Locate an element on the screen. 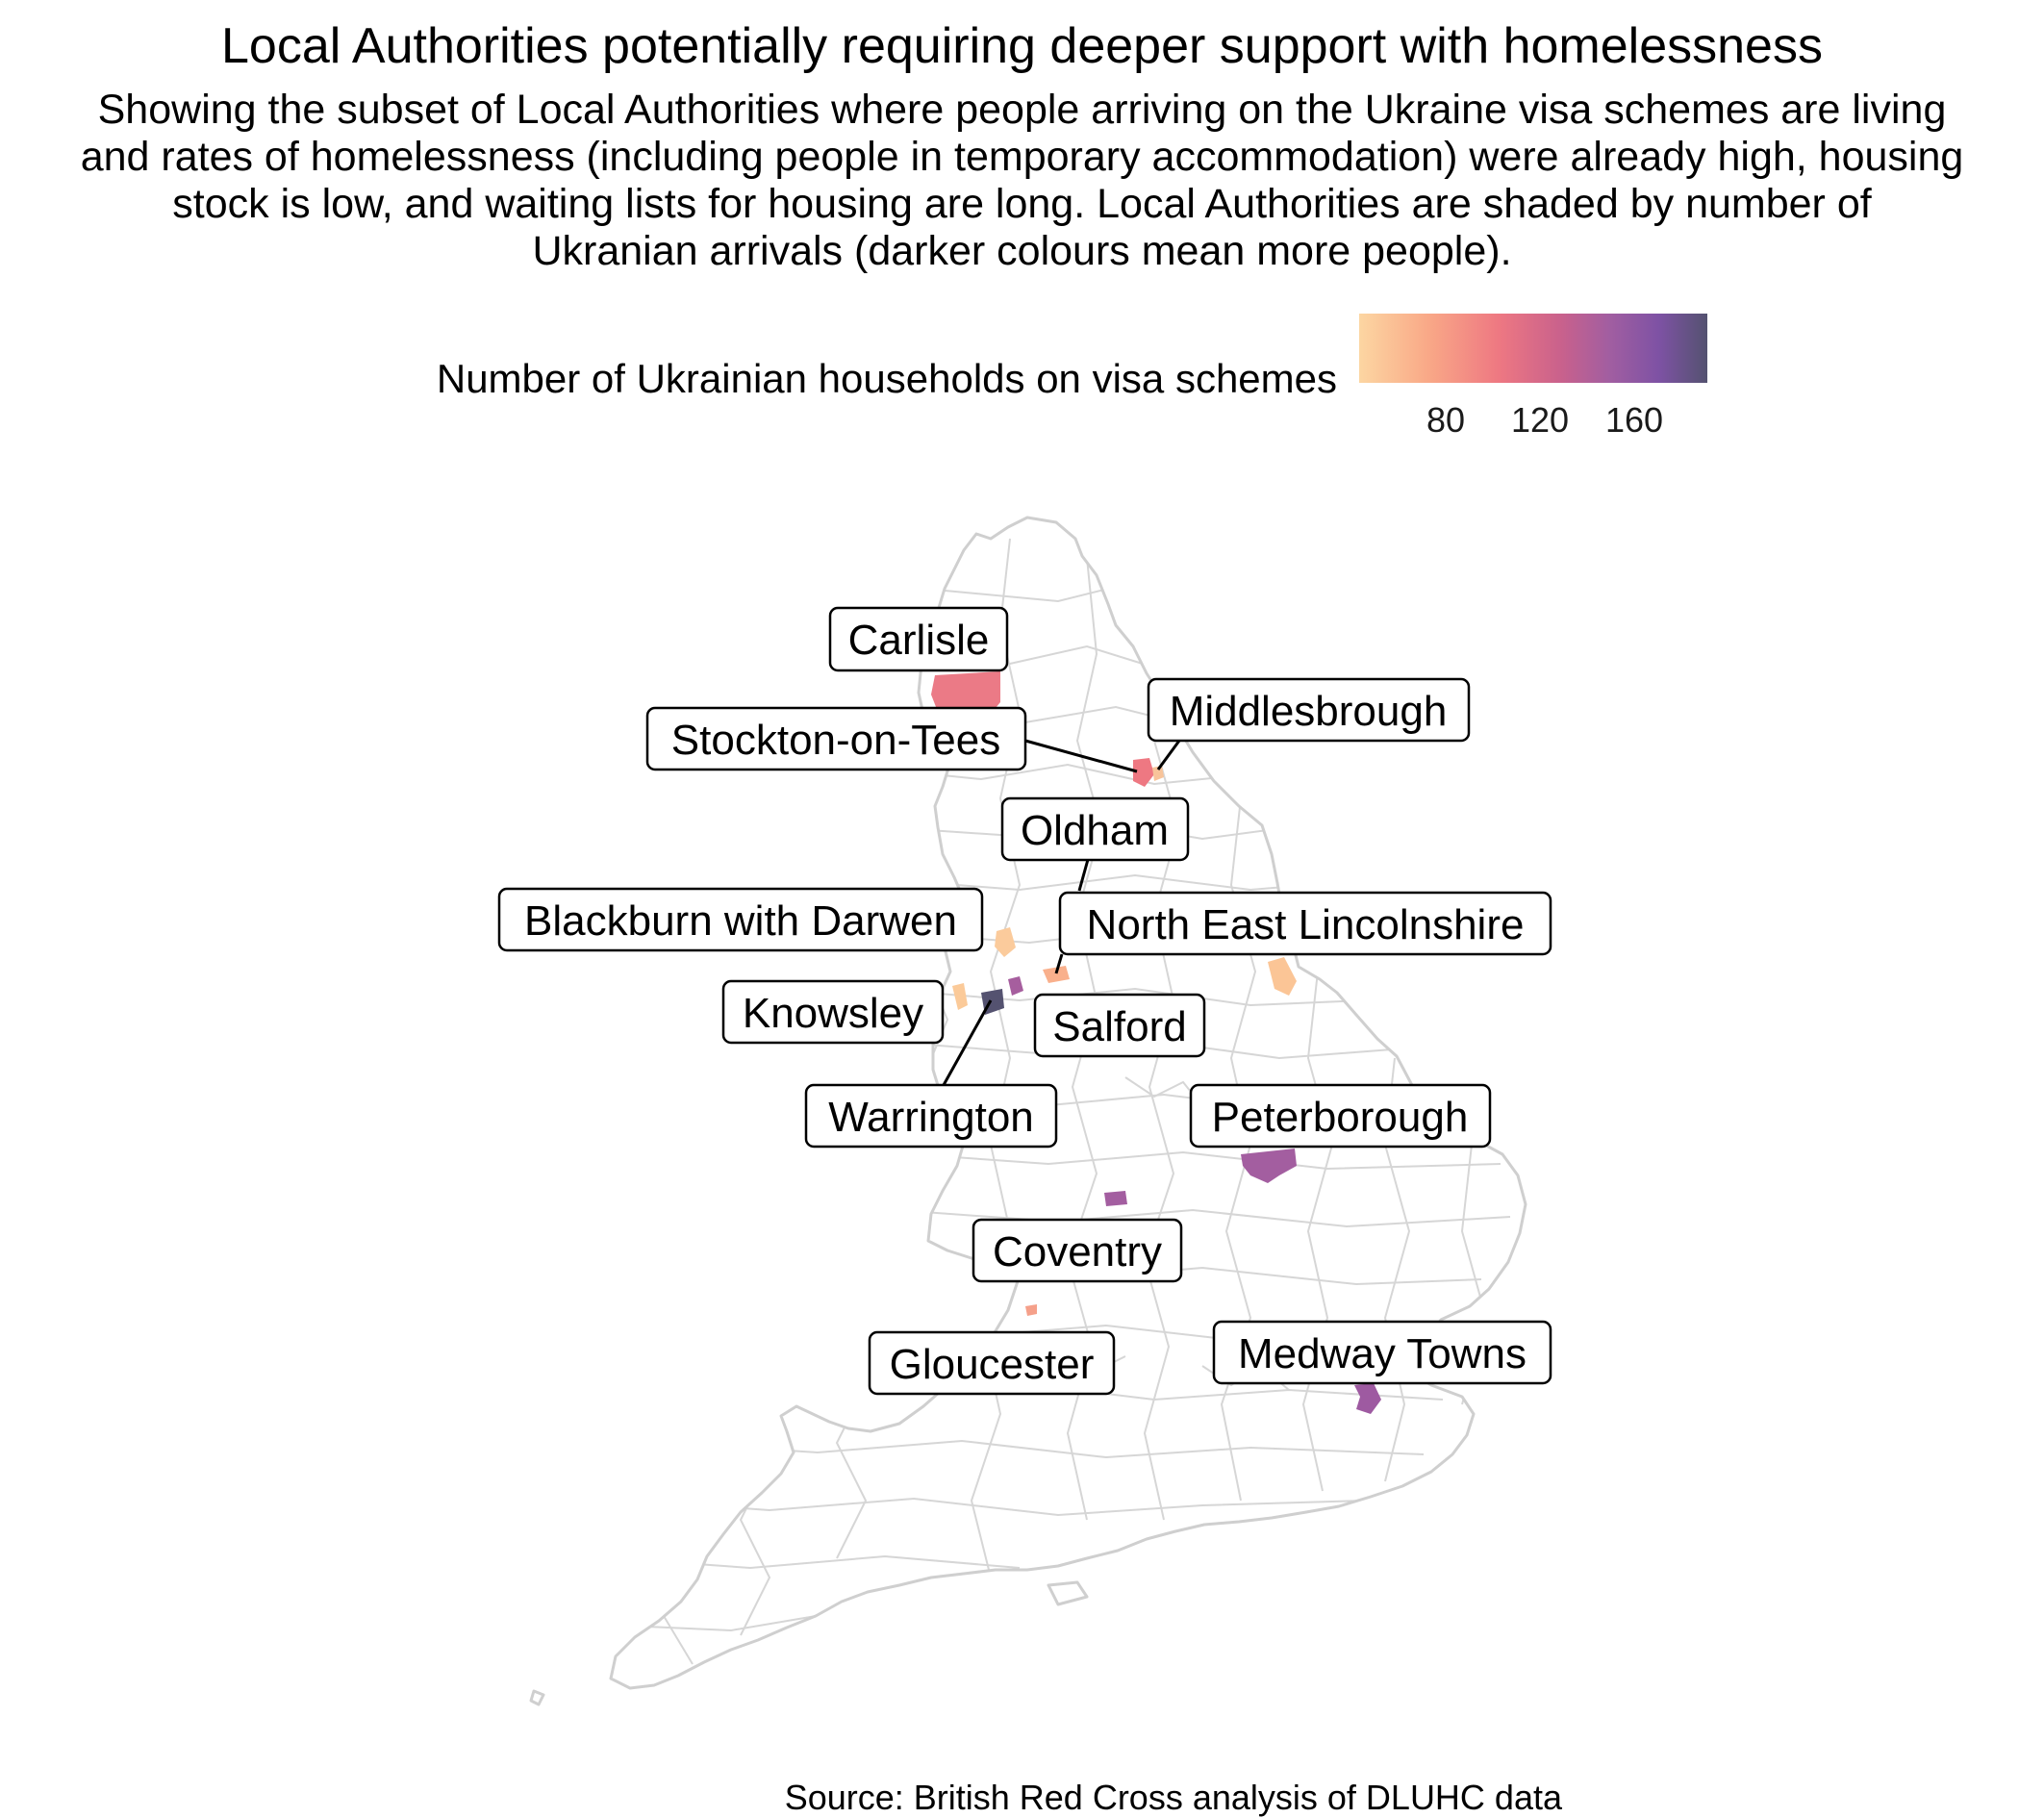 The width and height of the screenshot is (2044, 1818). authority-peterborough is located at coordinates (1269, 1166).